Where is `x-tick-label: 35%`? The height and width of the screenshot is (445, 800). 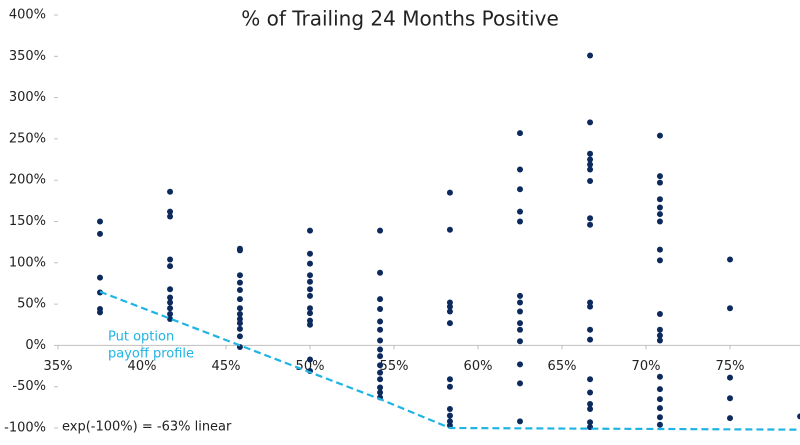 x-tick-label: 35% is located at coordinates (58, 366).